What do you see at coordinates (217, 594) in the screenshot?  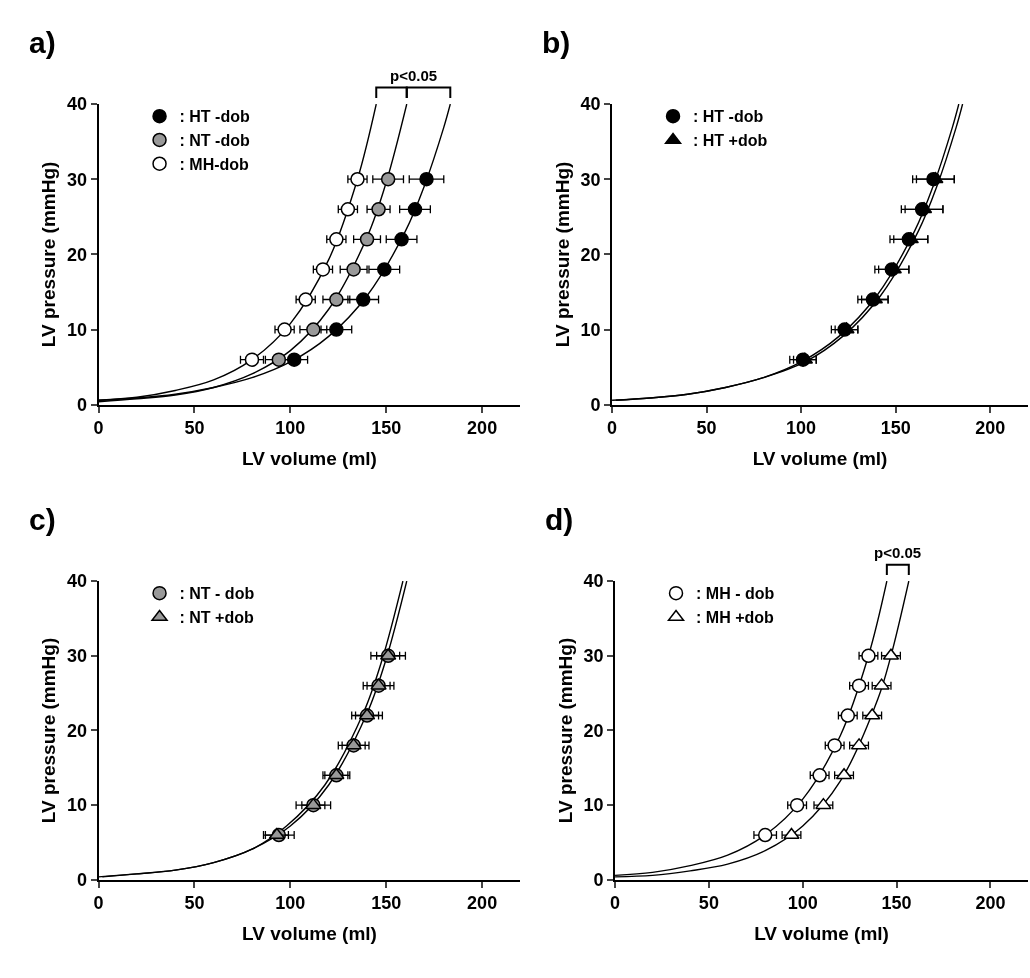 I see `legend-label: : NT - dob` at bounding box center [217, 594].